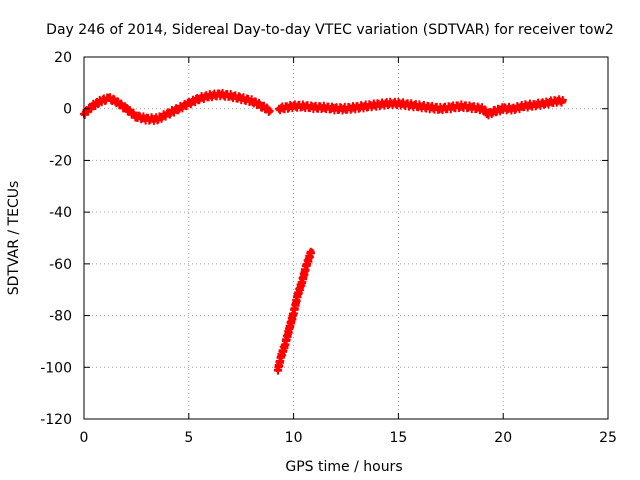 The image size is (640, 480). What do you see at coordinates (343, 467) in the screenshot?
I see `x-axis-label: GPS time / hours` at bounding box center [343, 467].